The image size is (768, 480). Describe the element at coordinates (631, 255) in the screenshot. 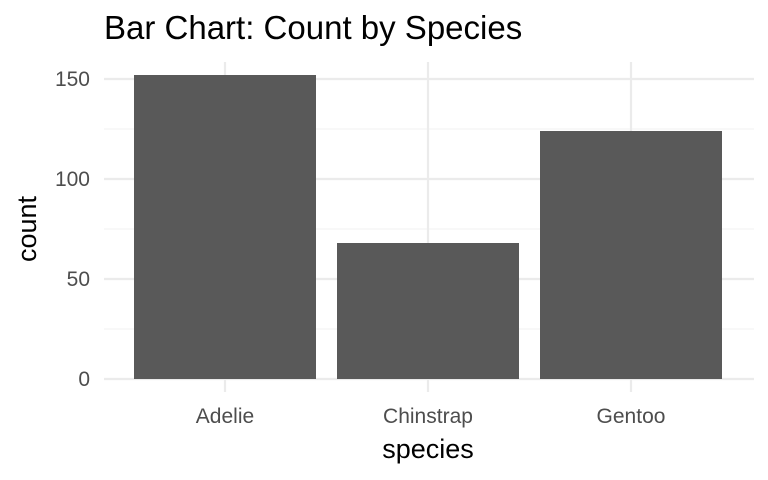

I see `bar-gentoo` at that location.